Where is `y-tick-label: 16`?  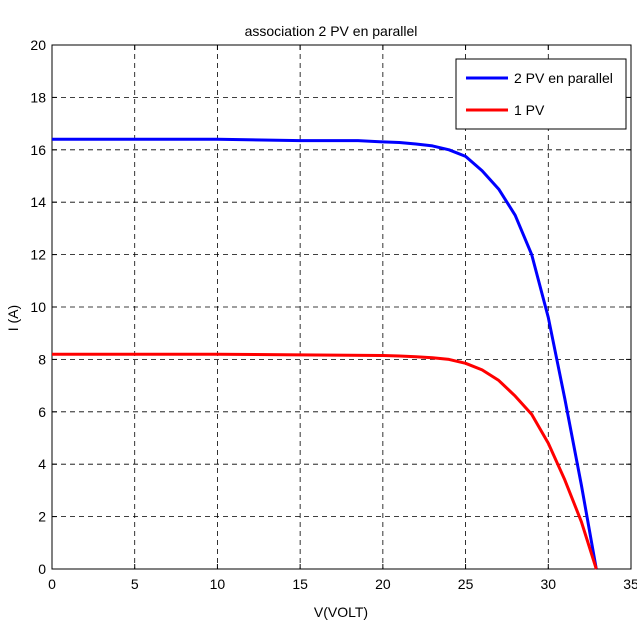
y-tick-label: 16 is located at coordinates (38, 150).